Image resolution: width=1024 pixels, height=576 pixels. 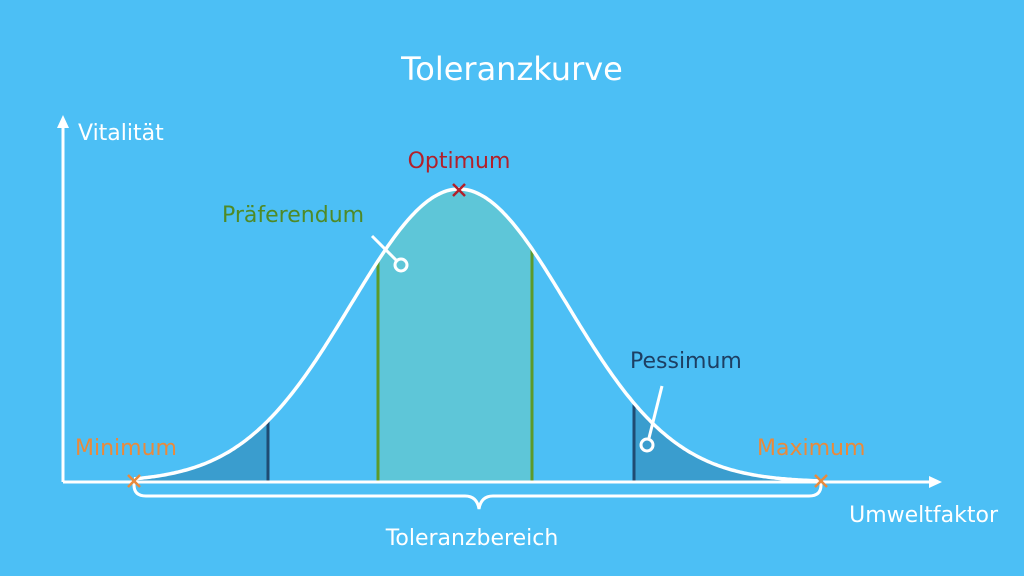 I want to click on pessimum-label: Pessimum, so click(x=686, y=361).